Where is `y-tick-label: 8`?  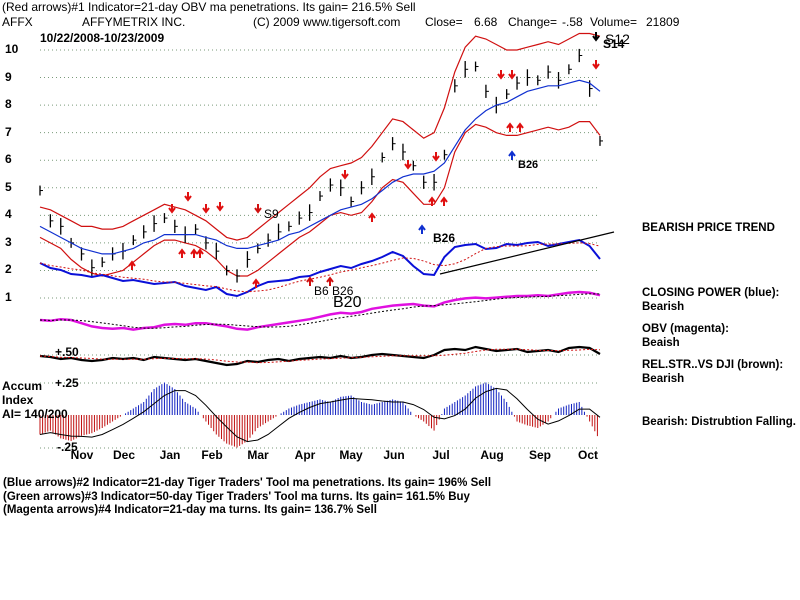
y-tick-label: 8 is located at coordinates (8, 104).